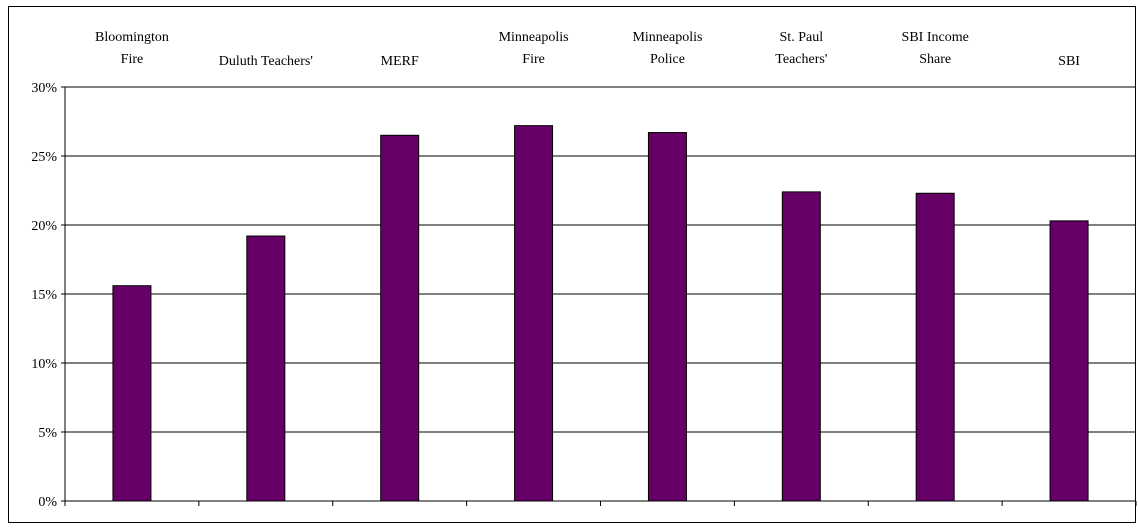 Image resolution: width=1138 pixels, height=532 pixels. What do you see at coordinates (534, 48) in the screenshot?
I see `category-label: Minneapolis Fire` at bounding box center [534, 48].